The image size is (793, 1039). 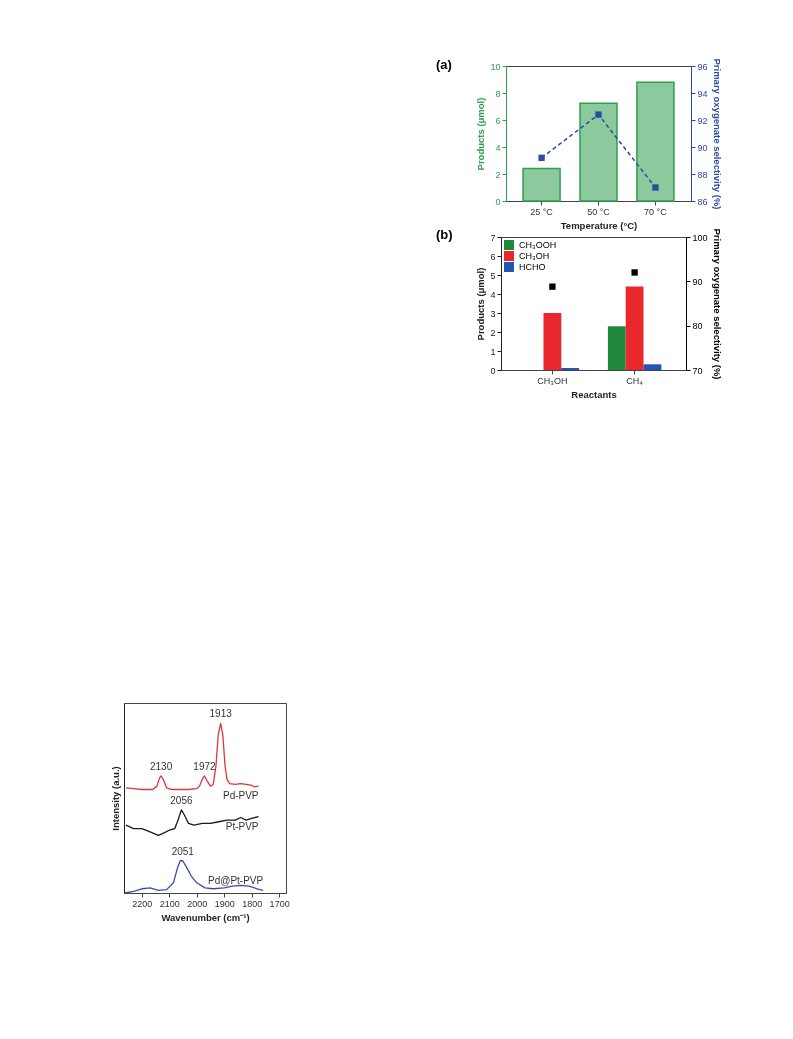 What do you see at coordinates (236, 881) in the screenshot?
I see `series-label: Pd@Pt-PVP` at bounding box center [236, 881].